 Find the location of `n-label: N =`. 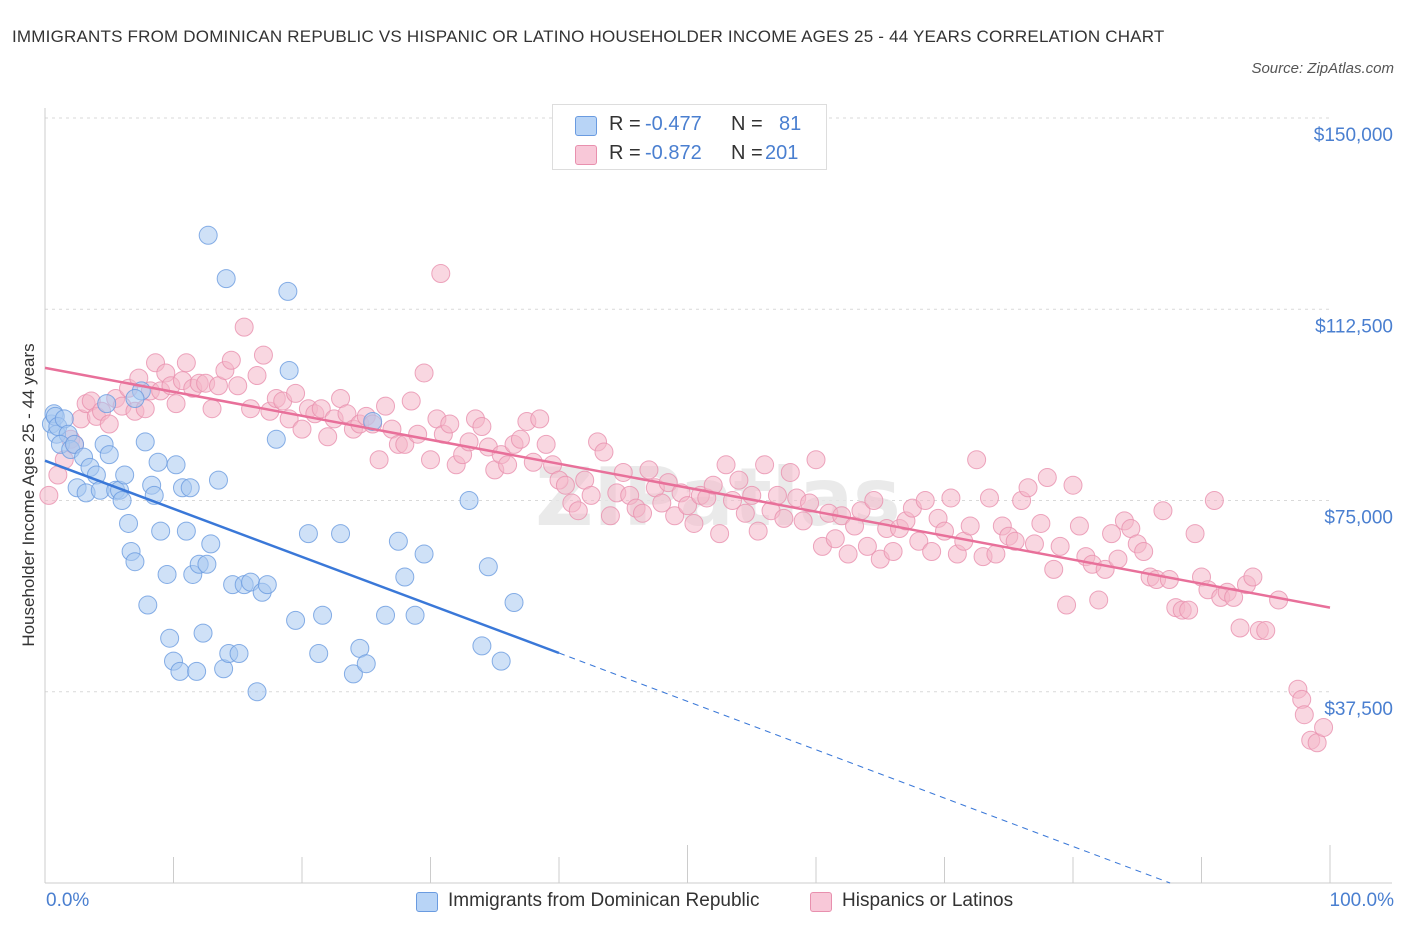

n-label: N = is located at coordinates (747, 153).